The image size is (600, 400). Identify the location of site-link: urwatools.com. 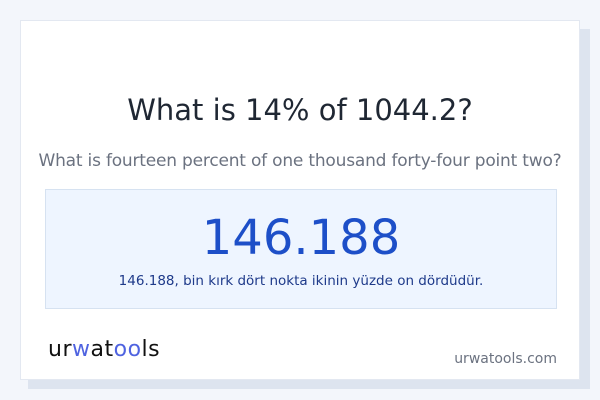
(505, 359).